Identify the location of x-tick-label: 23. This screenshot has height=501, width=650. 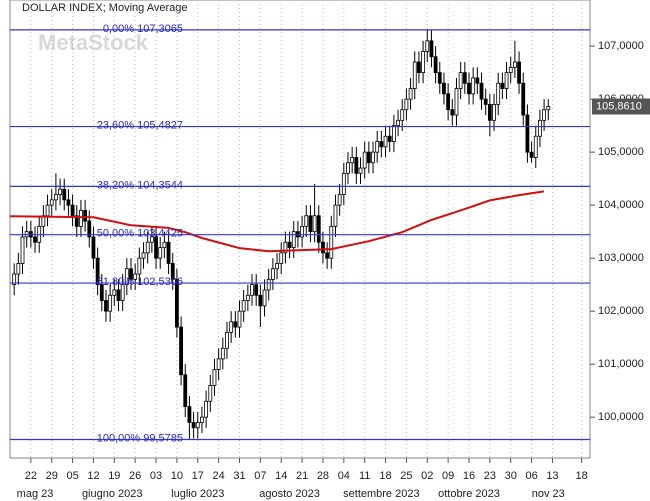
(490, 476).